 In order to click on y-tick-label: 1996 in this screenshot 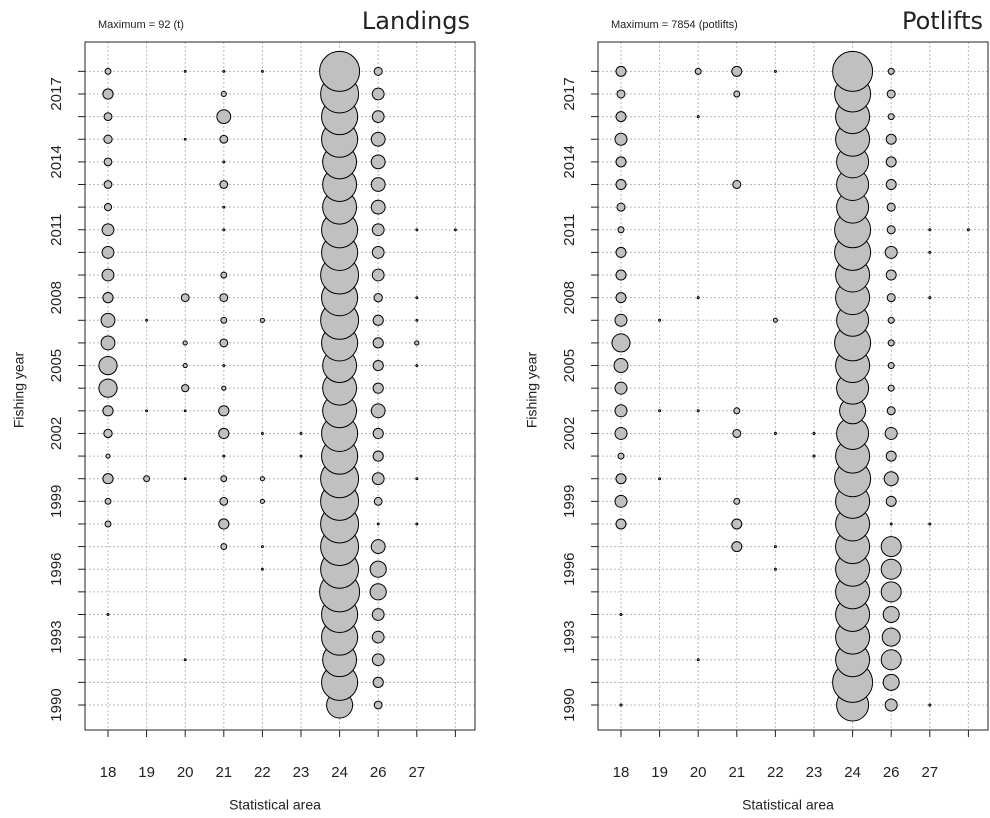, I will do `click(569, 569)`.